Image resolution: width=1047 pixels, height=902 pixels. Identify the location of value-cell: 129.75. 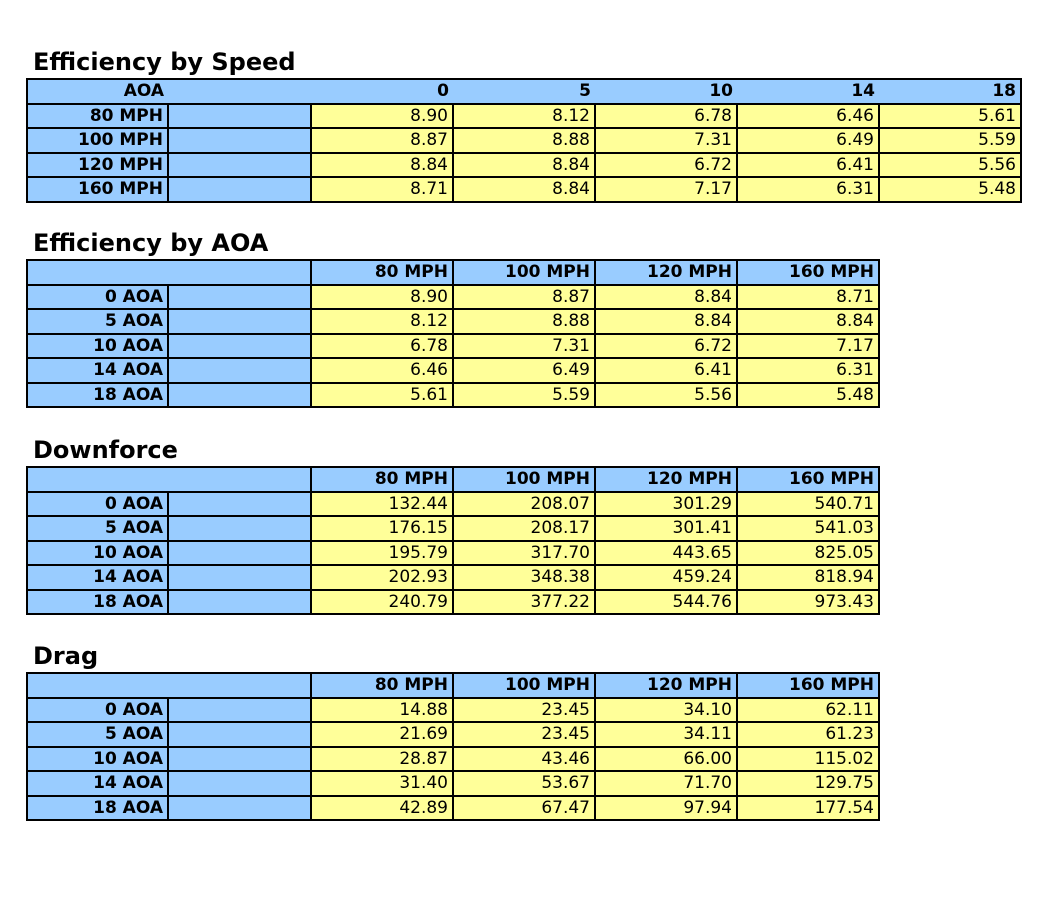
(808, 783).